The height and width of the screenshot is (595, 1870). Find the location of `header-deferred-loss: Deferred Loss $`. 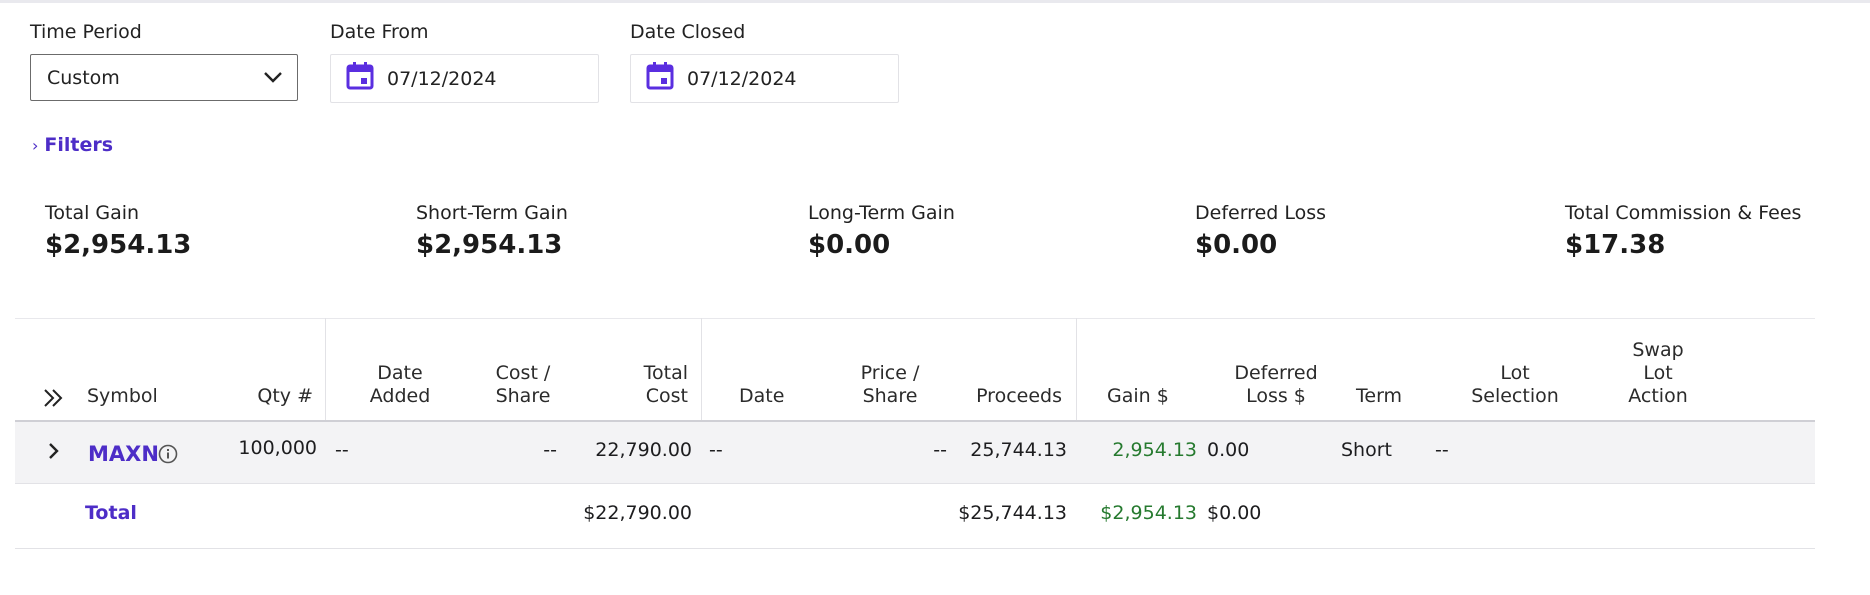

header-deferred-loss: Deferred Loss $ is located at coordinates (1276, 385).